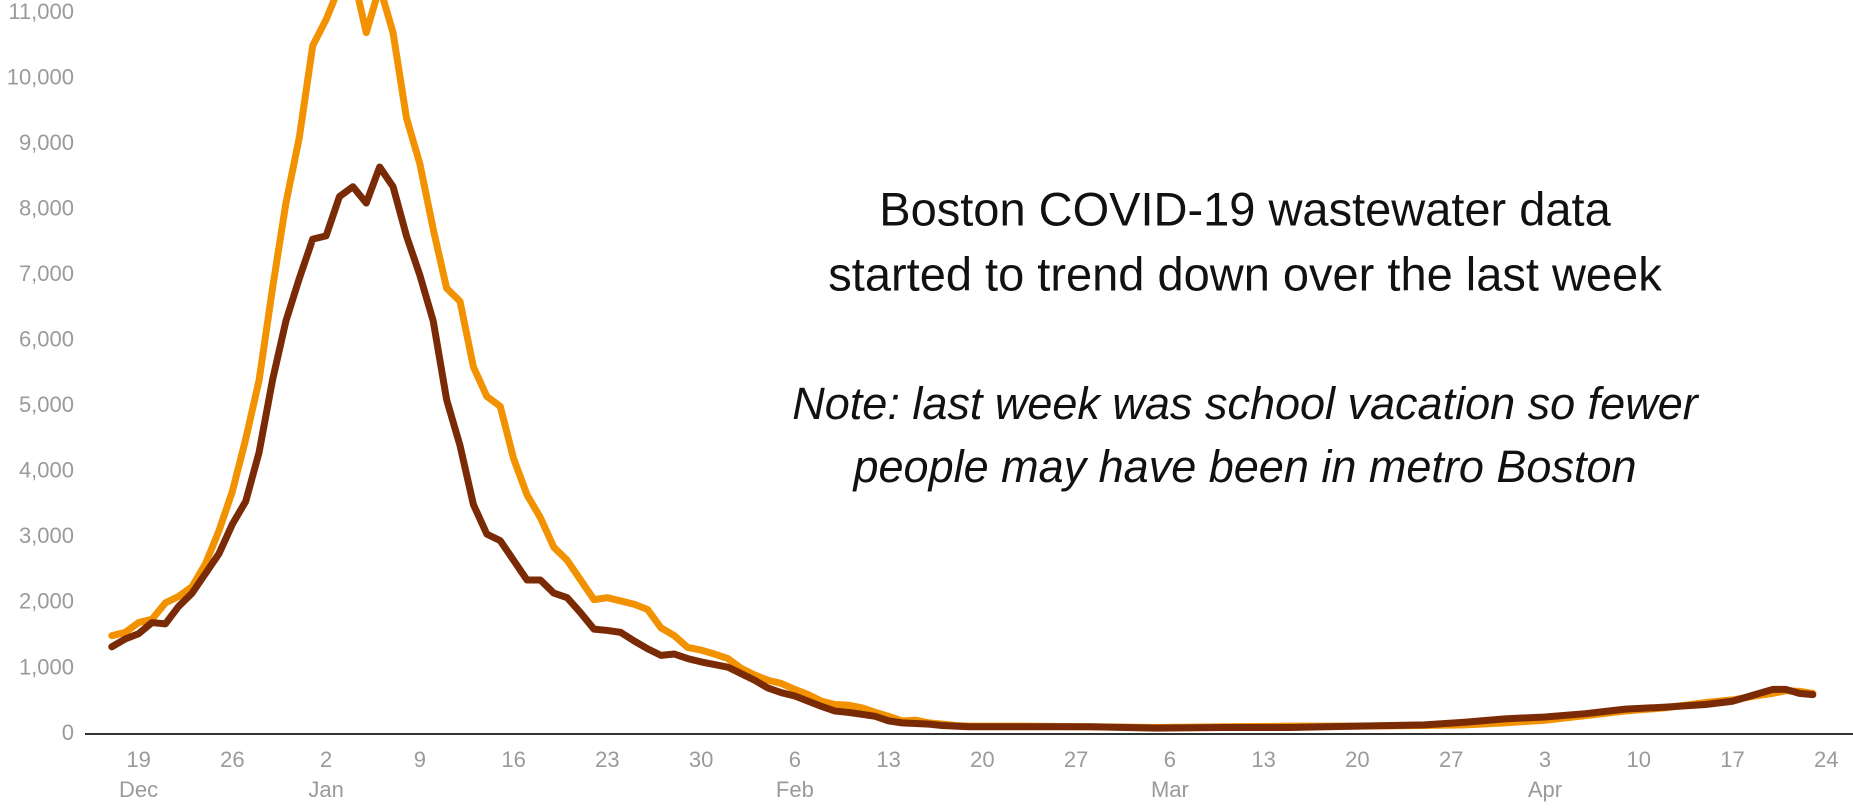  I want to click on y-tick-label: 11,000, so click(41, 12).